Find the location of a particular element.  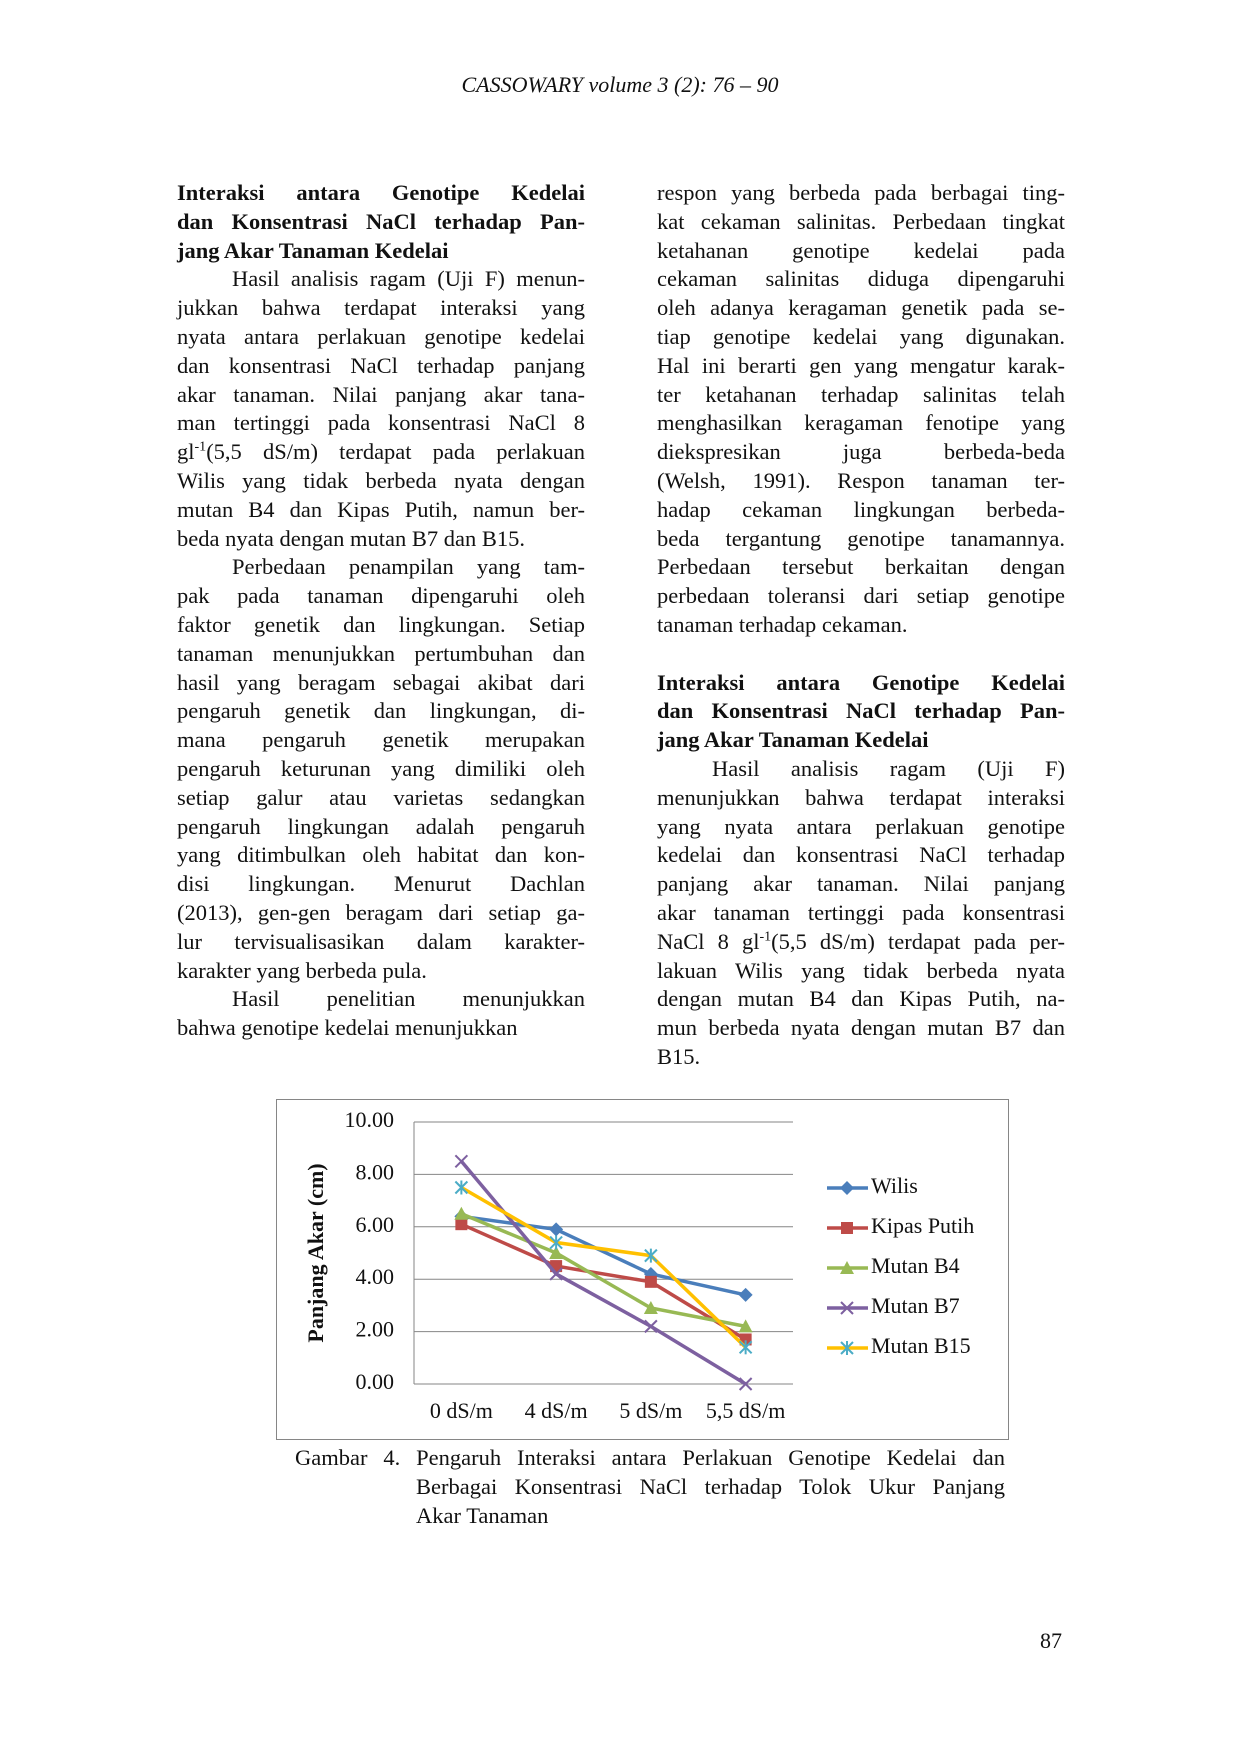

legend-label: Kipas Putih is located at coordinates (922, 1225).